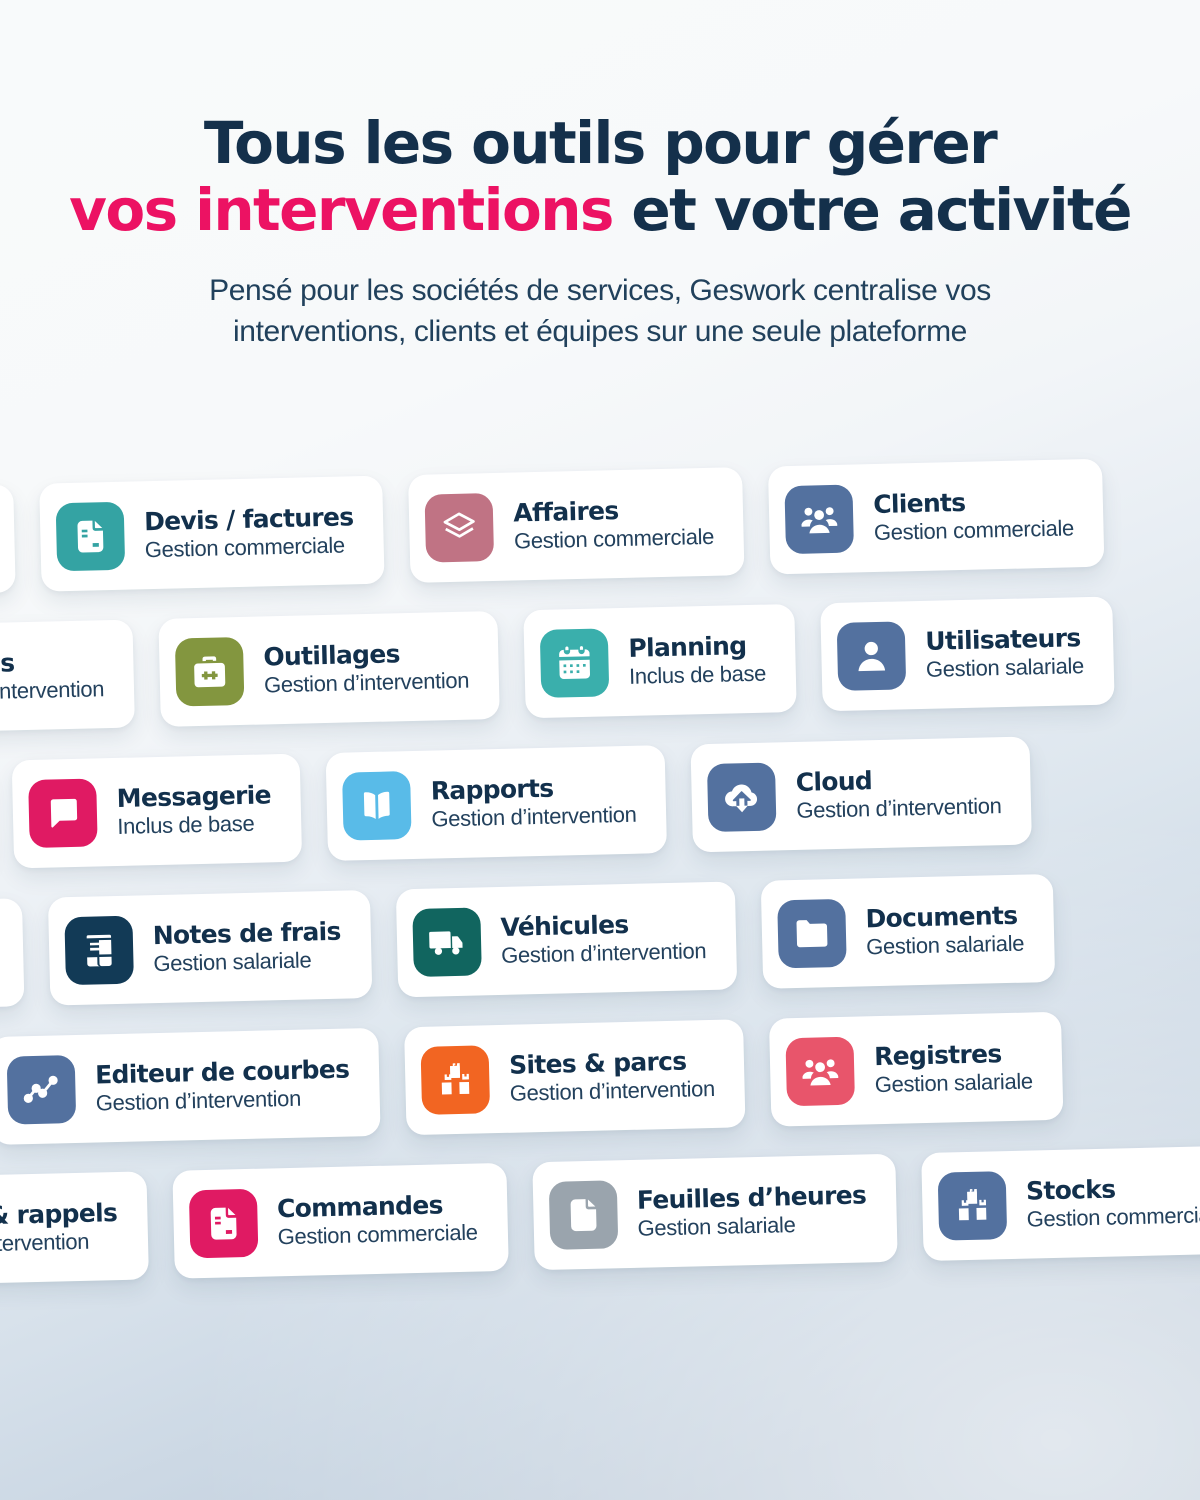 The image size is (1200, 1500). I want to click on feature-card-labels: Véhicules Gestion d’intervention, so click(603, 938).